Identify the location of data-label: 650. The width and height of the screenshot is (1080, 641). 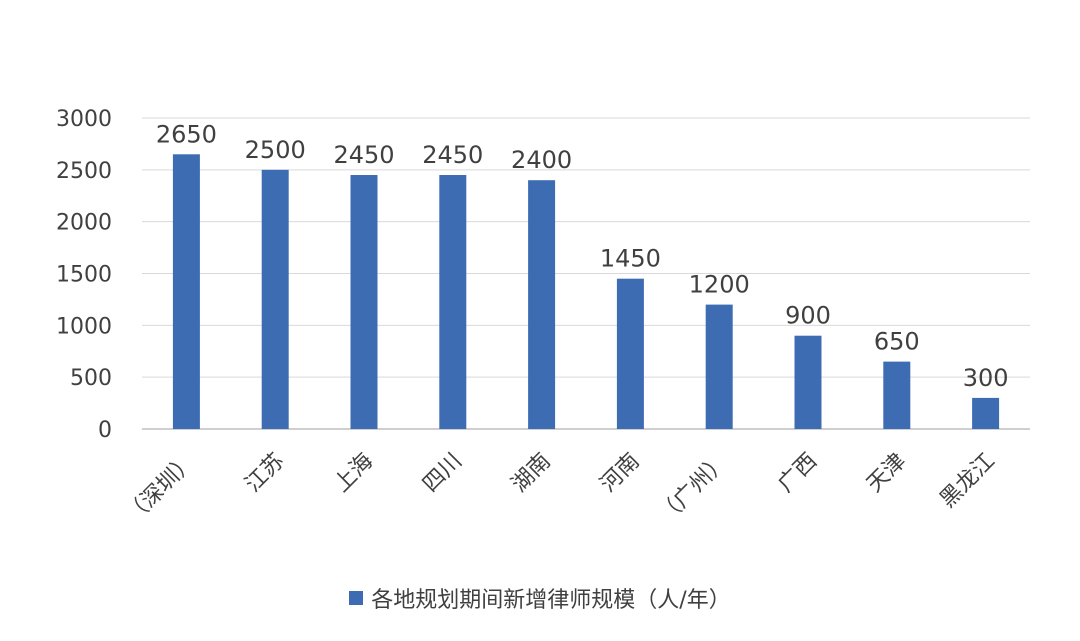
(897, 342).